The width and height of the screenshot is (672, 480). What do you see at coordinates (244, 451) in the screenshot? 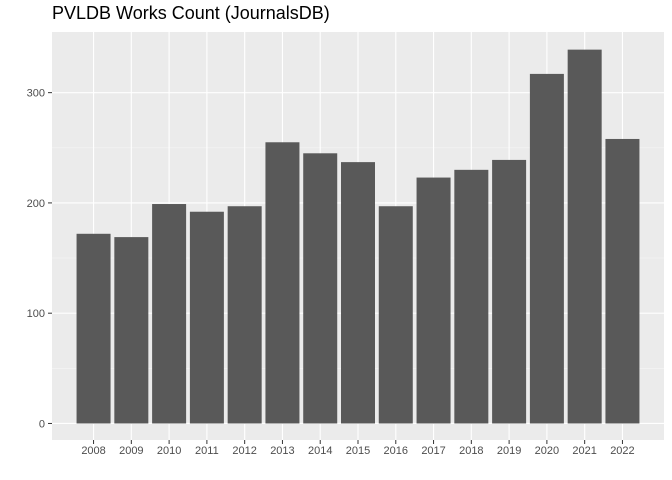
I see `x-tick-label: 2012` at bounding box center [244, 451].